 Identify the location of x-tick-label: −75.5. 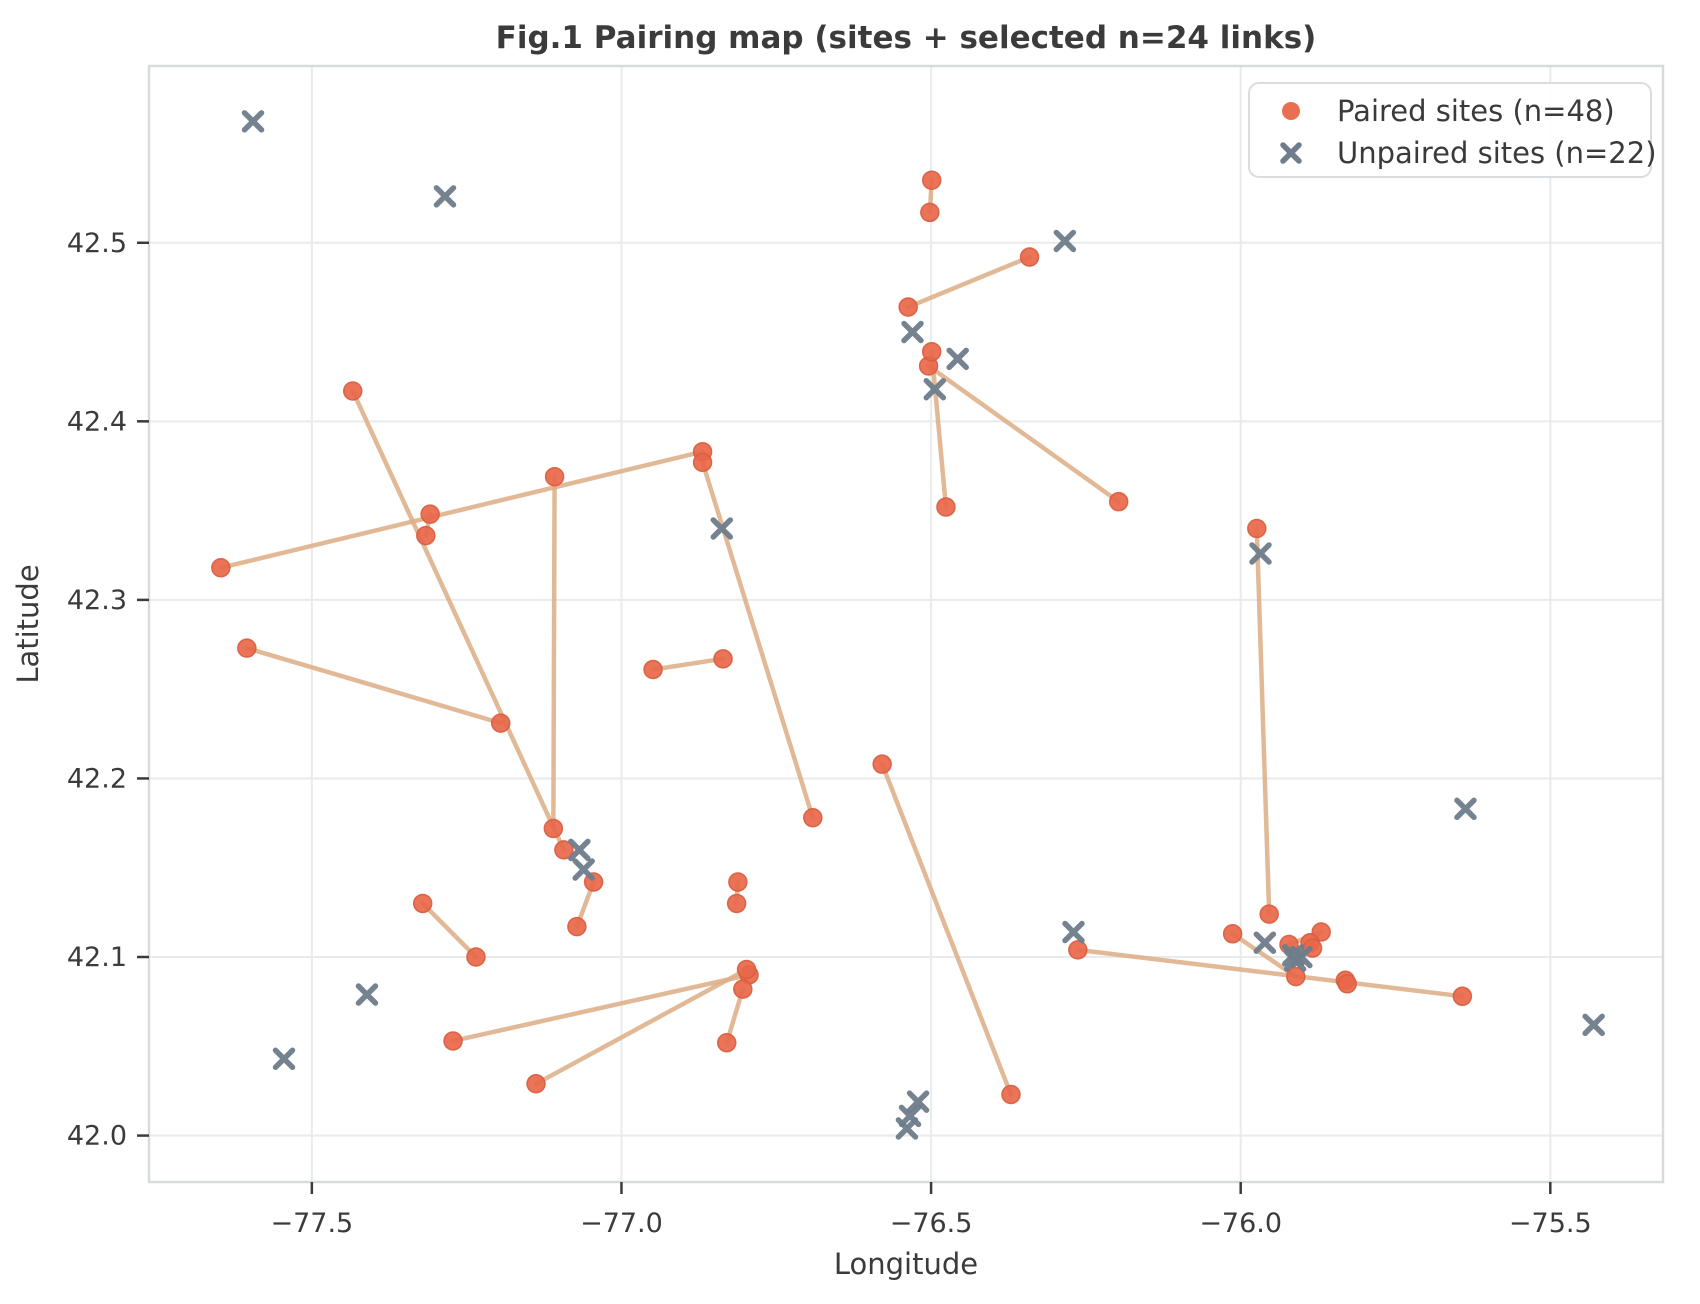
(1550, 1223).